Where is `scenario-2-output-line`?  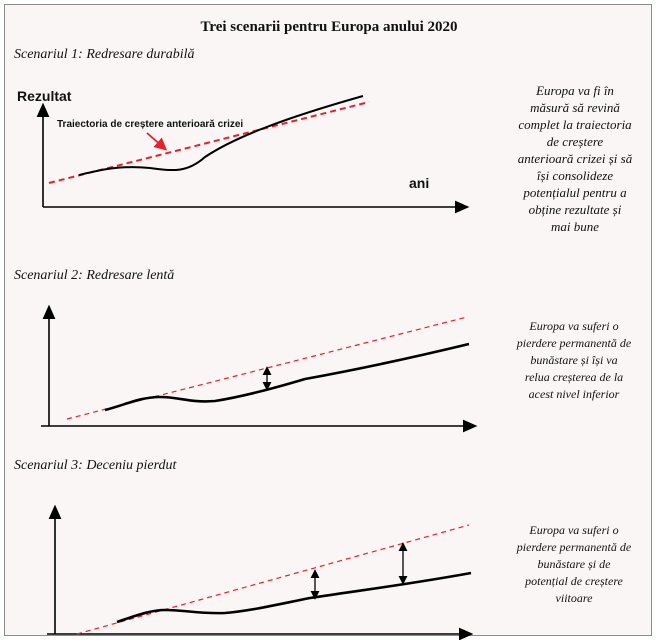 scenario-2-output-line is located at coordinates (287, 377).